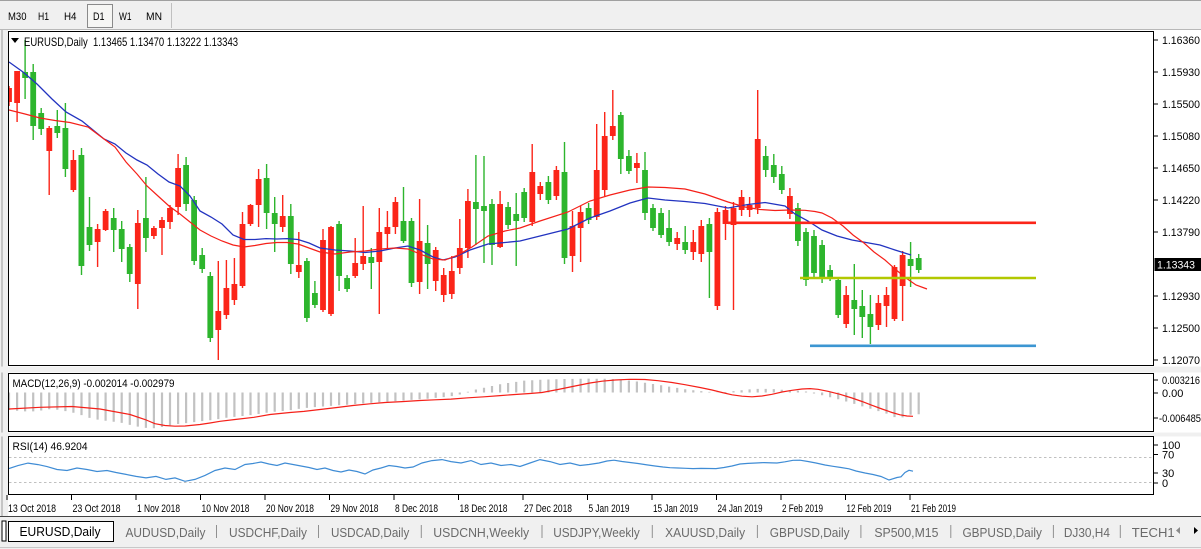 Image resolution: width=1201 pixels, height=549 pixels. I want to click on svg-text: TECH1, so click(1153, 532).